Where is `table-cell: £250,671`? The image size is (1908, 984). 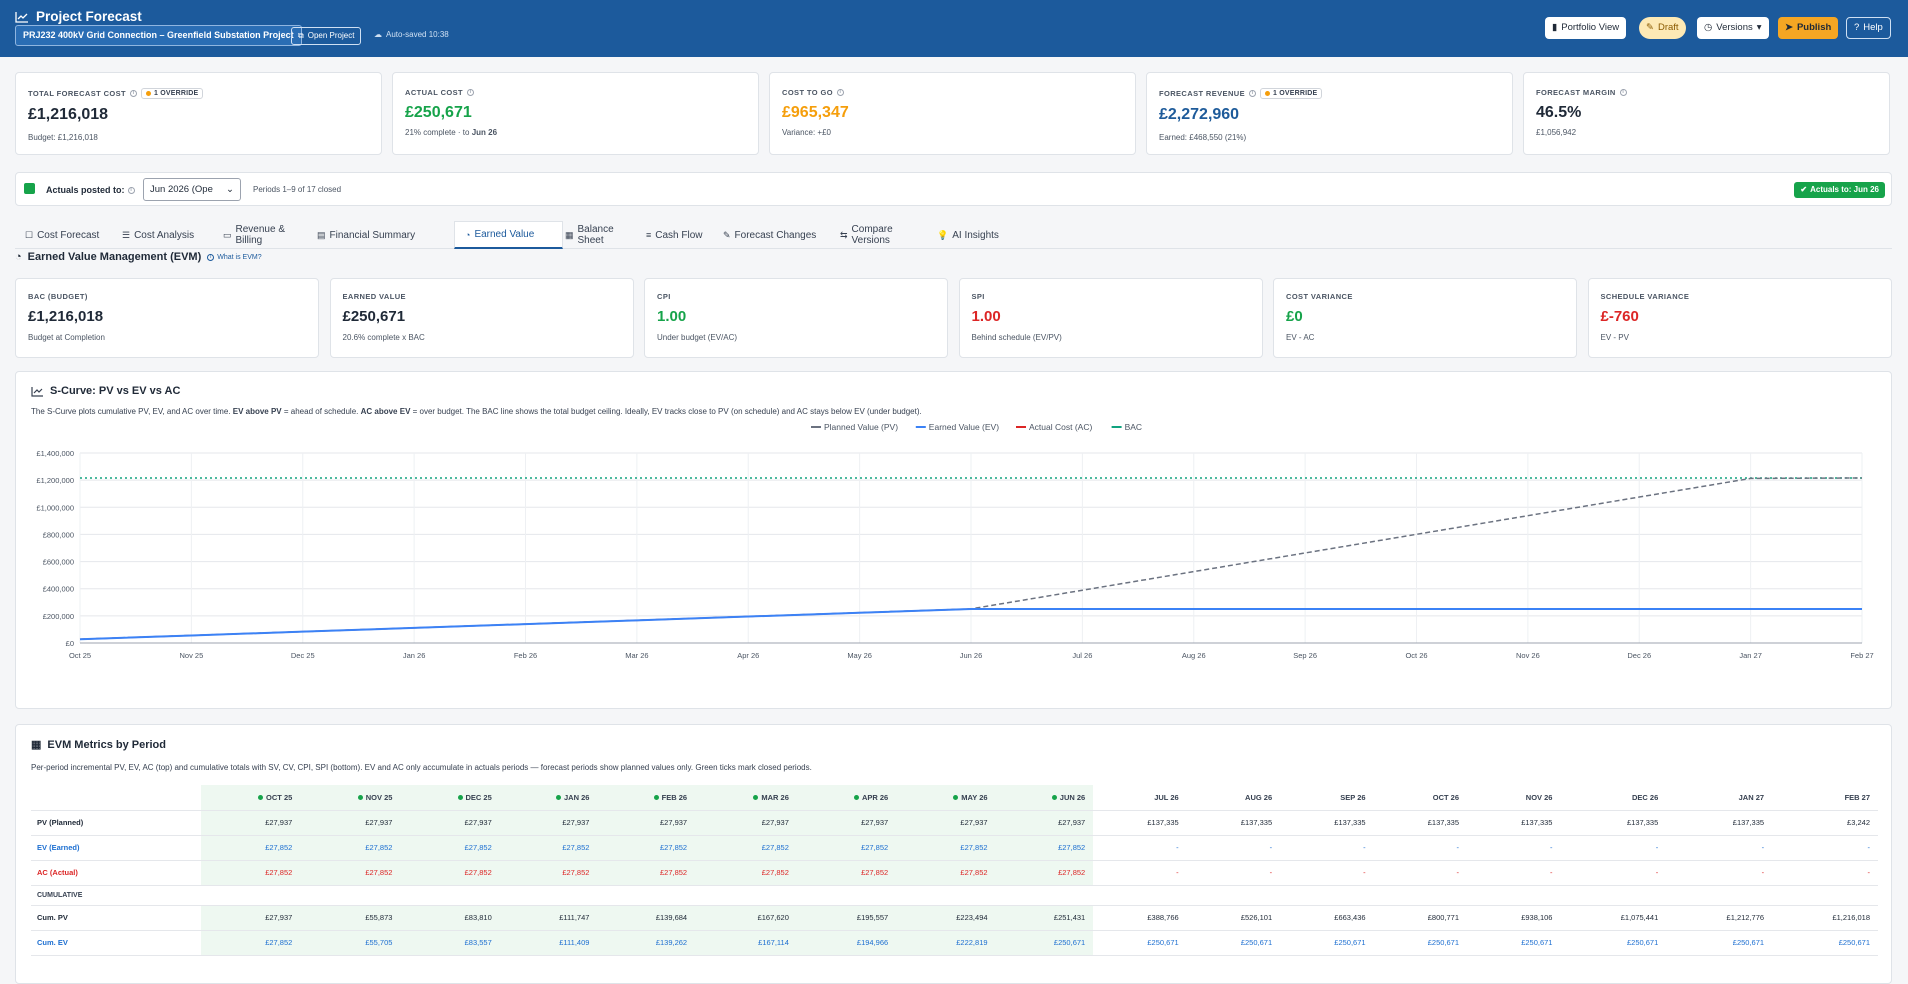 table-cell: £250,671 is located at coordinates (1044, 943).